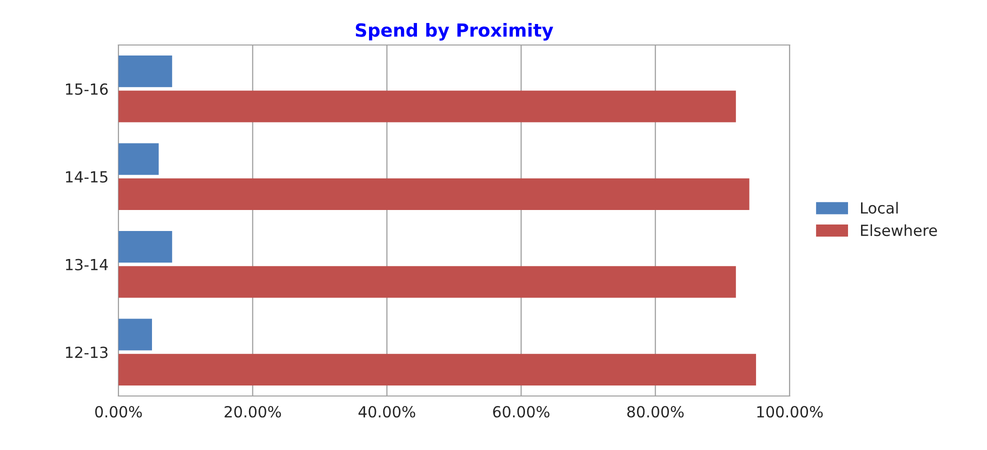 This screenshot has width=987, height=450. What do you see at coordinates (387, 412) in the screenshot?
I see `x-tick-label: 40.00%` at bounding box center [387, 412].